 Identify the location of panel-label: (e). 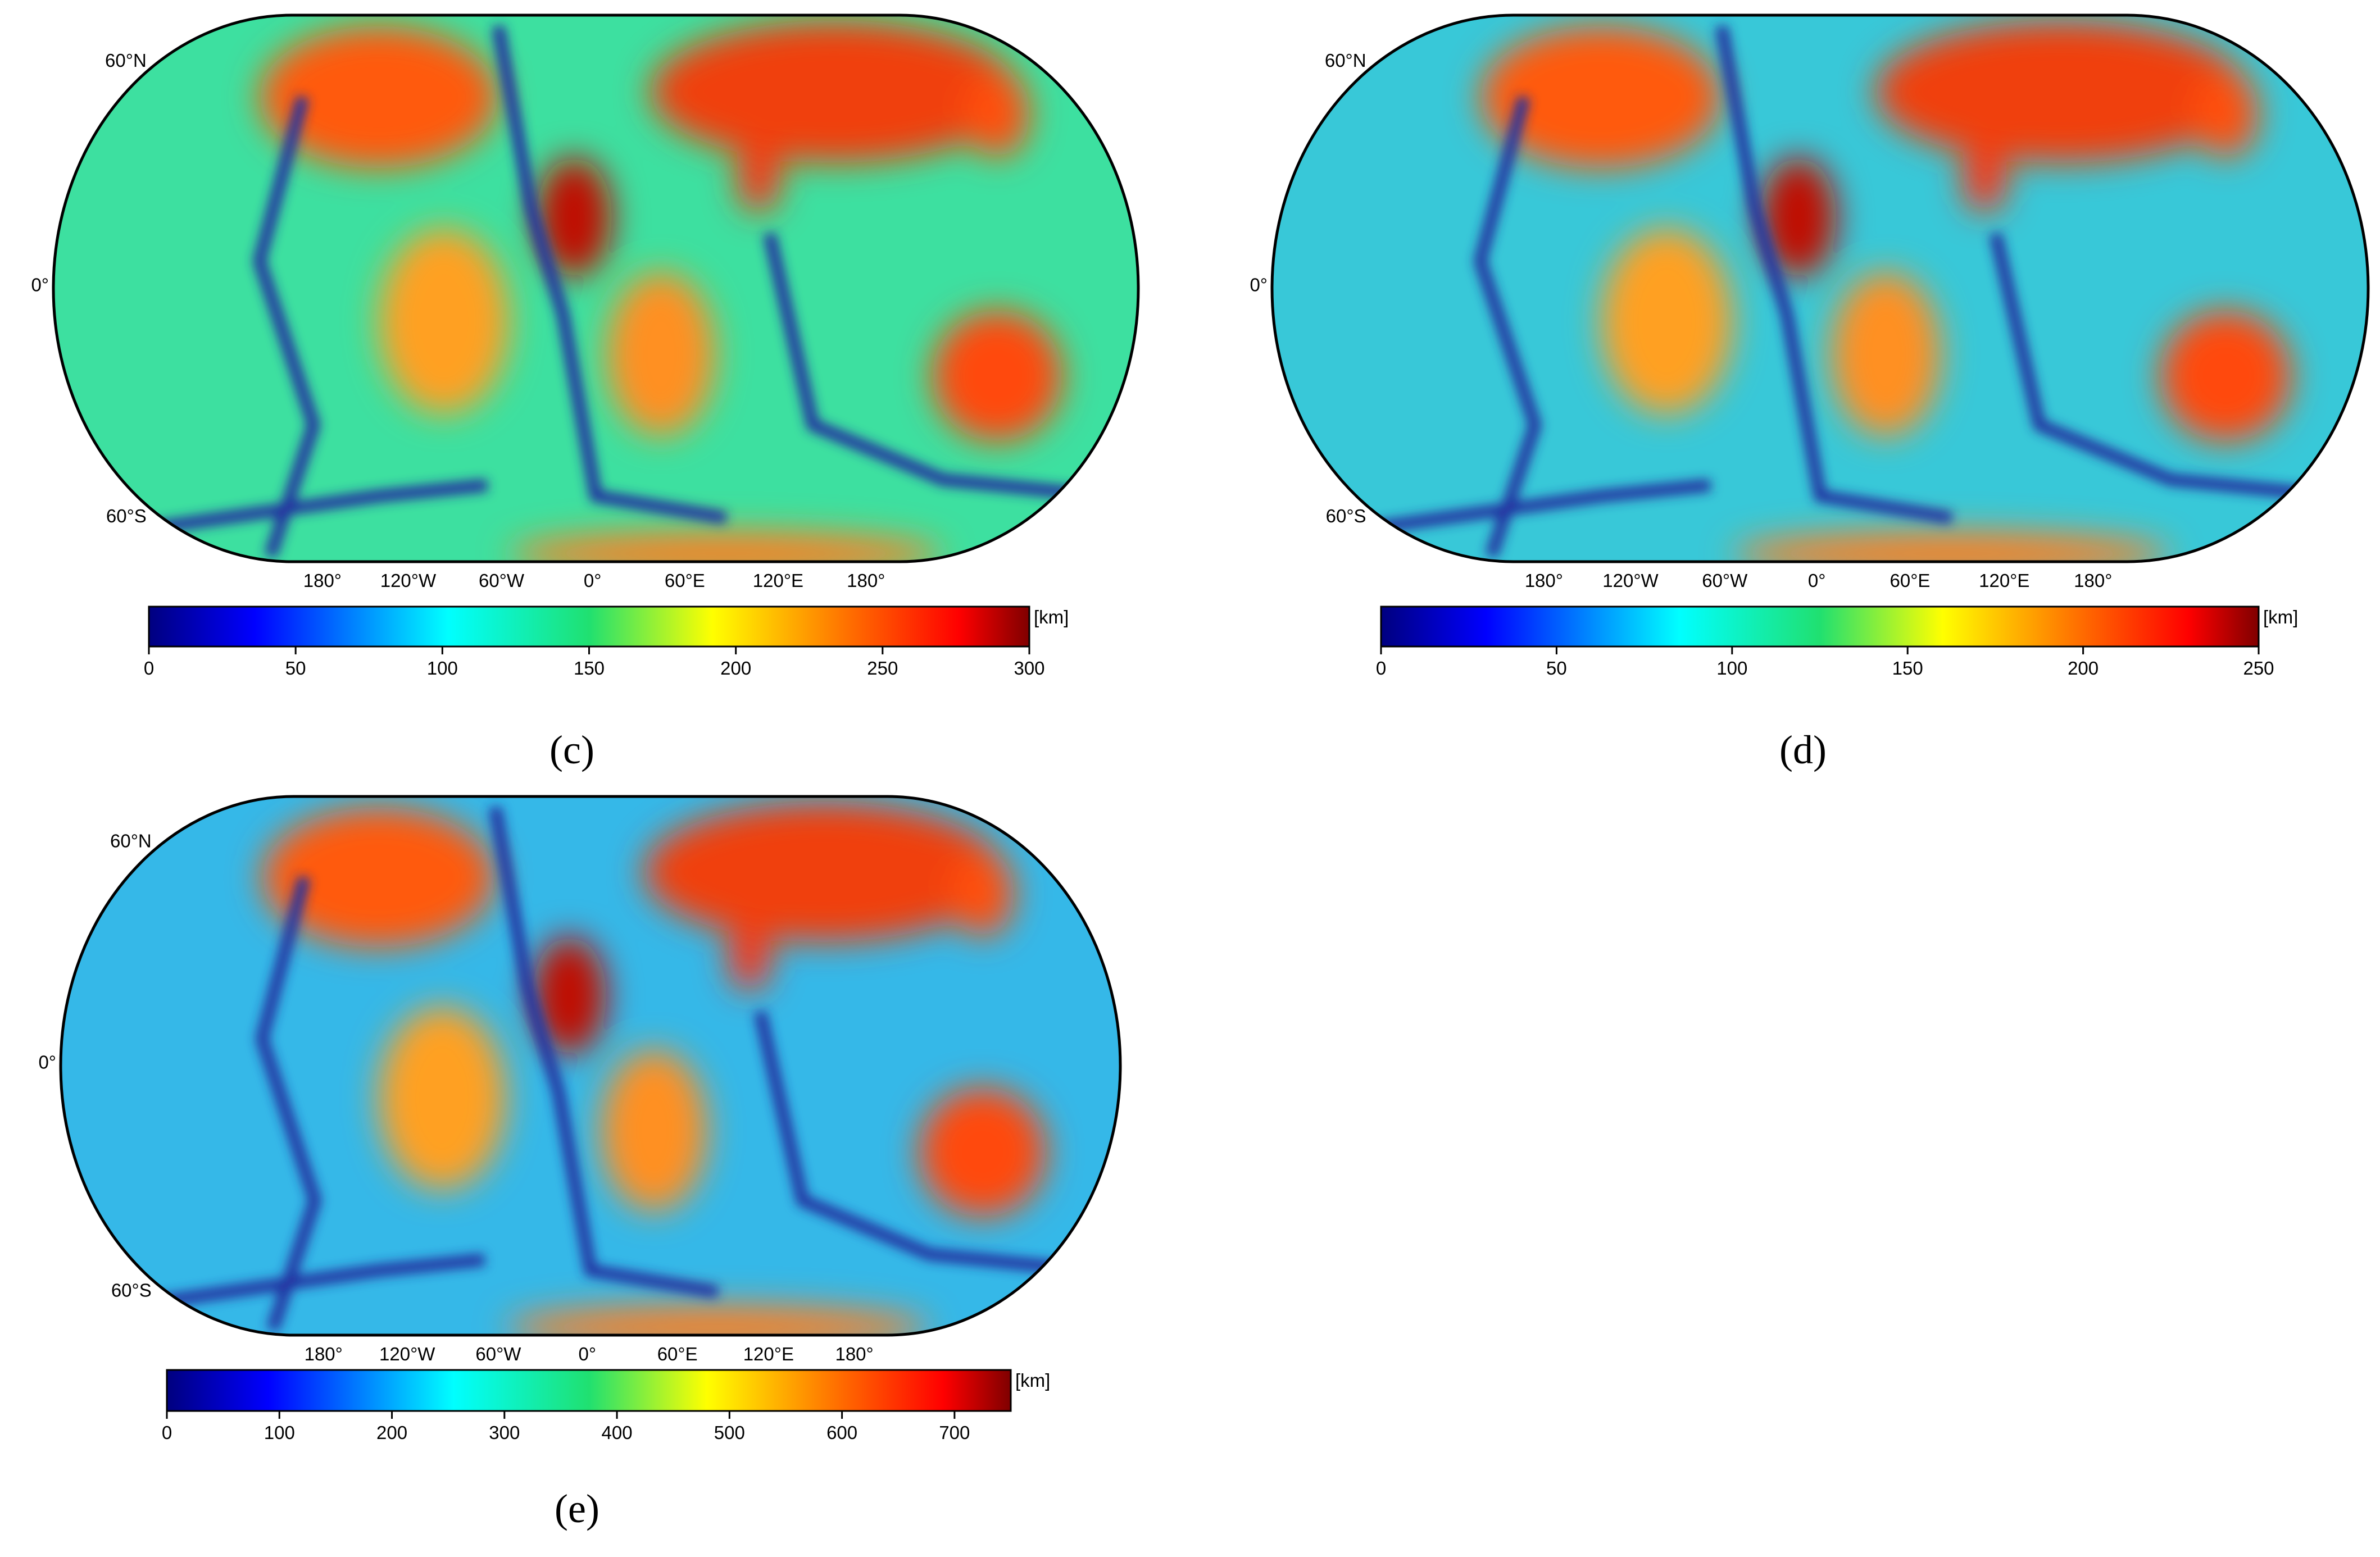
(577, 1508).